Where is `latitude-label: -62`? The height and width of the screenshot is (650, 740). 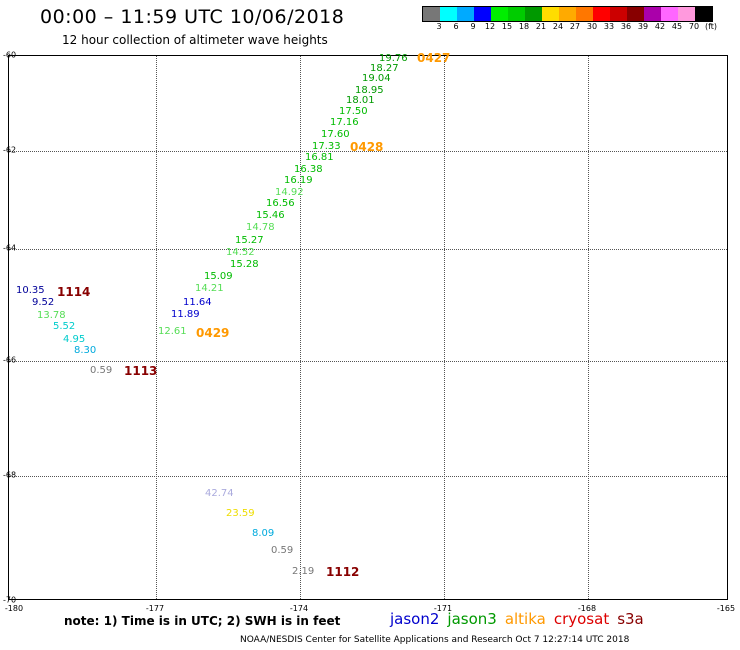 latitude-label: -62 is located at coordinates (10, 150).